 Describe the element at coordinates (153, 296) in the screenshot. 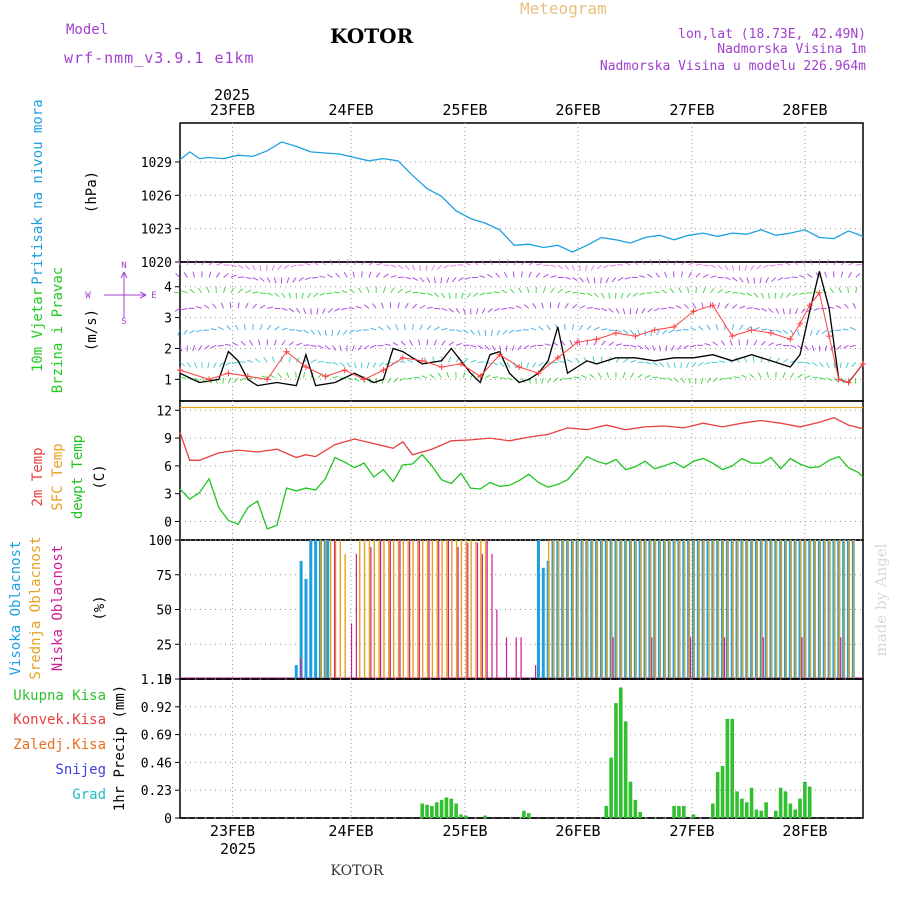

I see `compass-e: E` at that location.